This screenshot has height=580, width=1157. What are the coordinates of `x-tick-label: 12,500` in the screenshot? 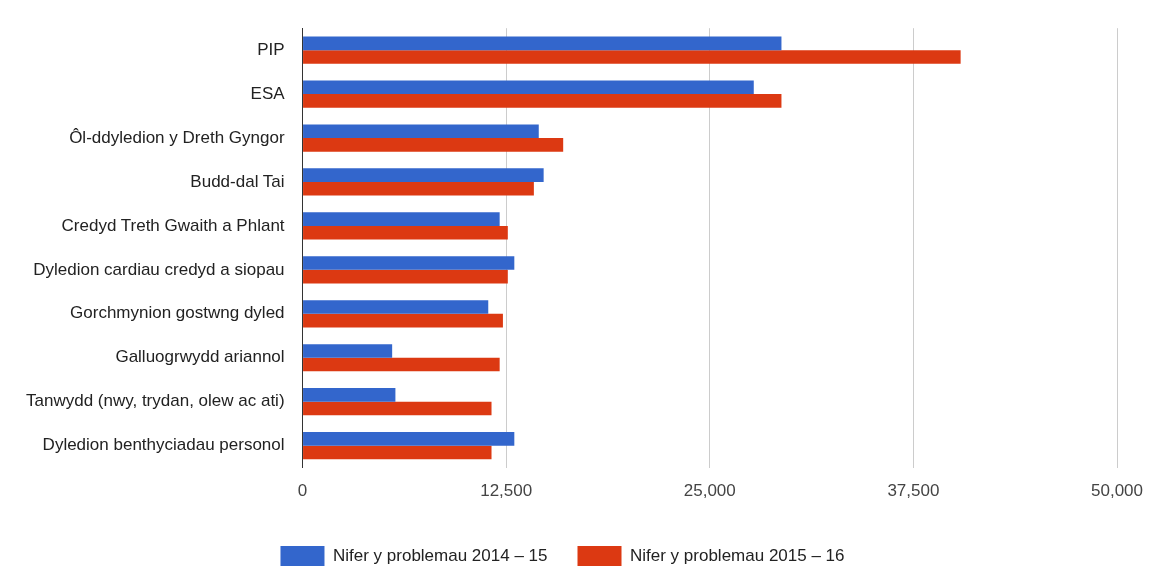 It's located at (506, 491).